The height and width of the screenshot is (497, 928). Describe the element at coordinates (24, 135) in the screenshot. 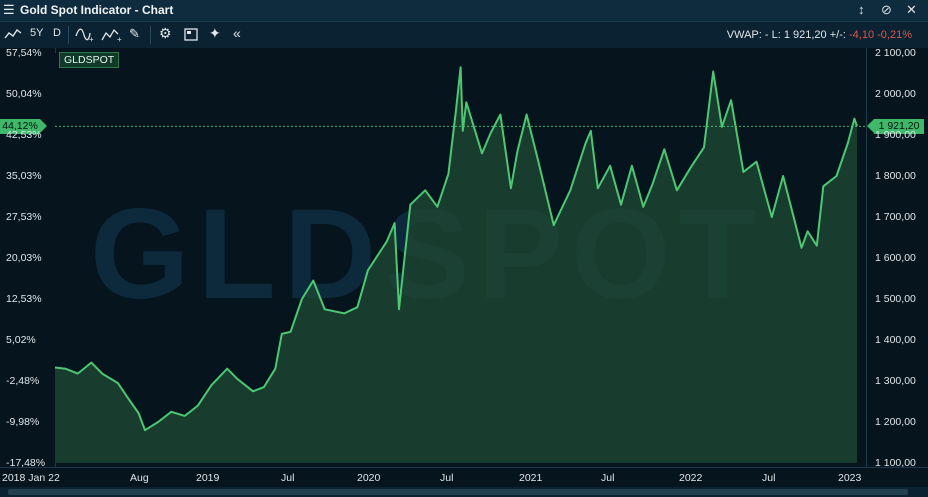

I see `y-left-tick-label: 42,53%` at that location.